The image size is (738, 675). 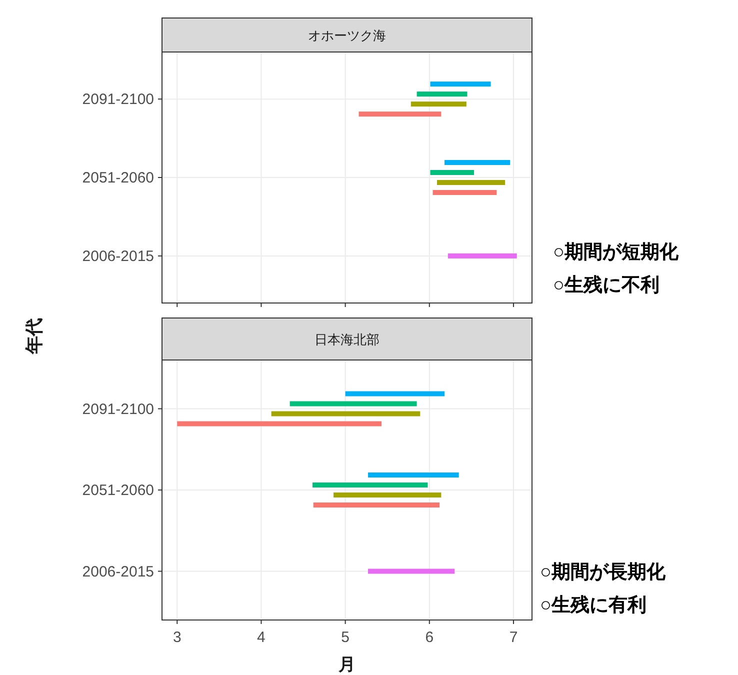 I want to click on text: ○生残に有利, so click(x=593, y=605).